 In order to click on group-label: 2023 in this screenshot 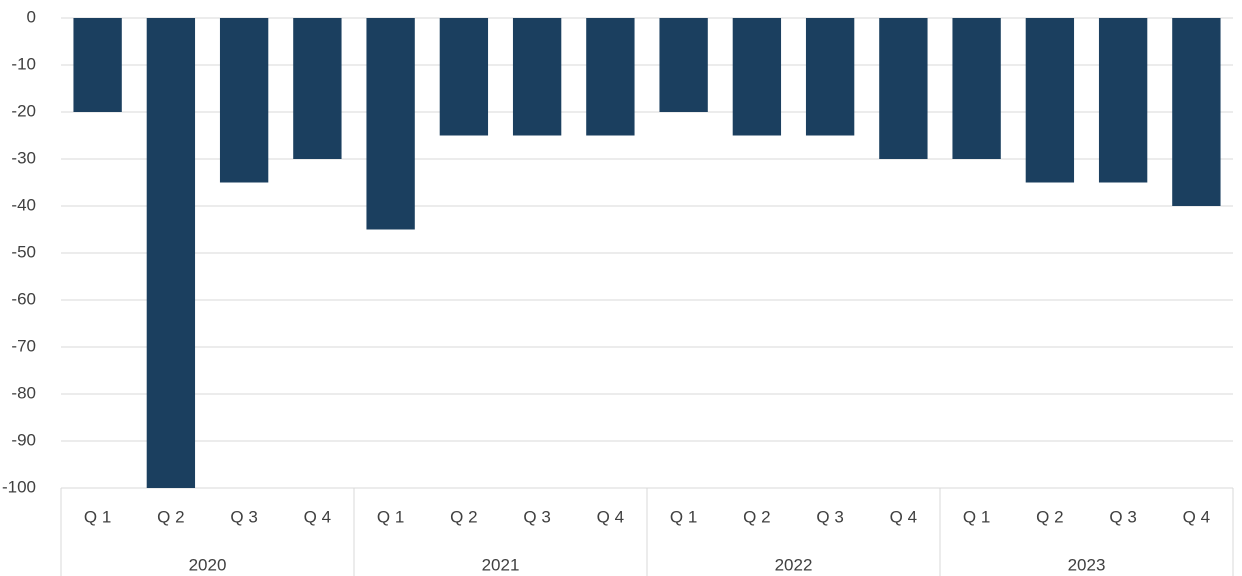, I will do `click(1087, 564)`.